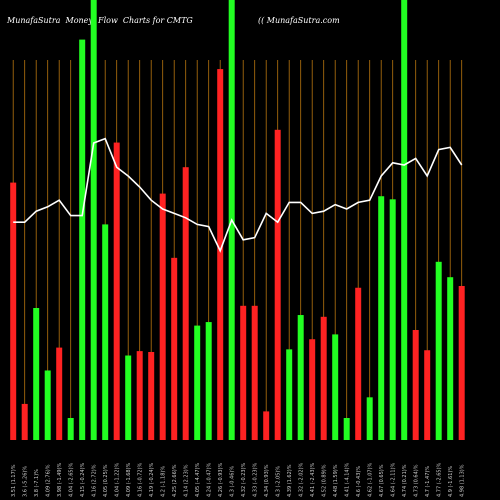  Describe the element at coordinates (382, 480) in the screenshot. I see `x-tick-label: 4.67 (0.65)%` at that location.